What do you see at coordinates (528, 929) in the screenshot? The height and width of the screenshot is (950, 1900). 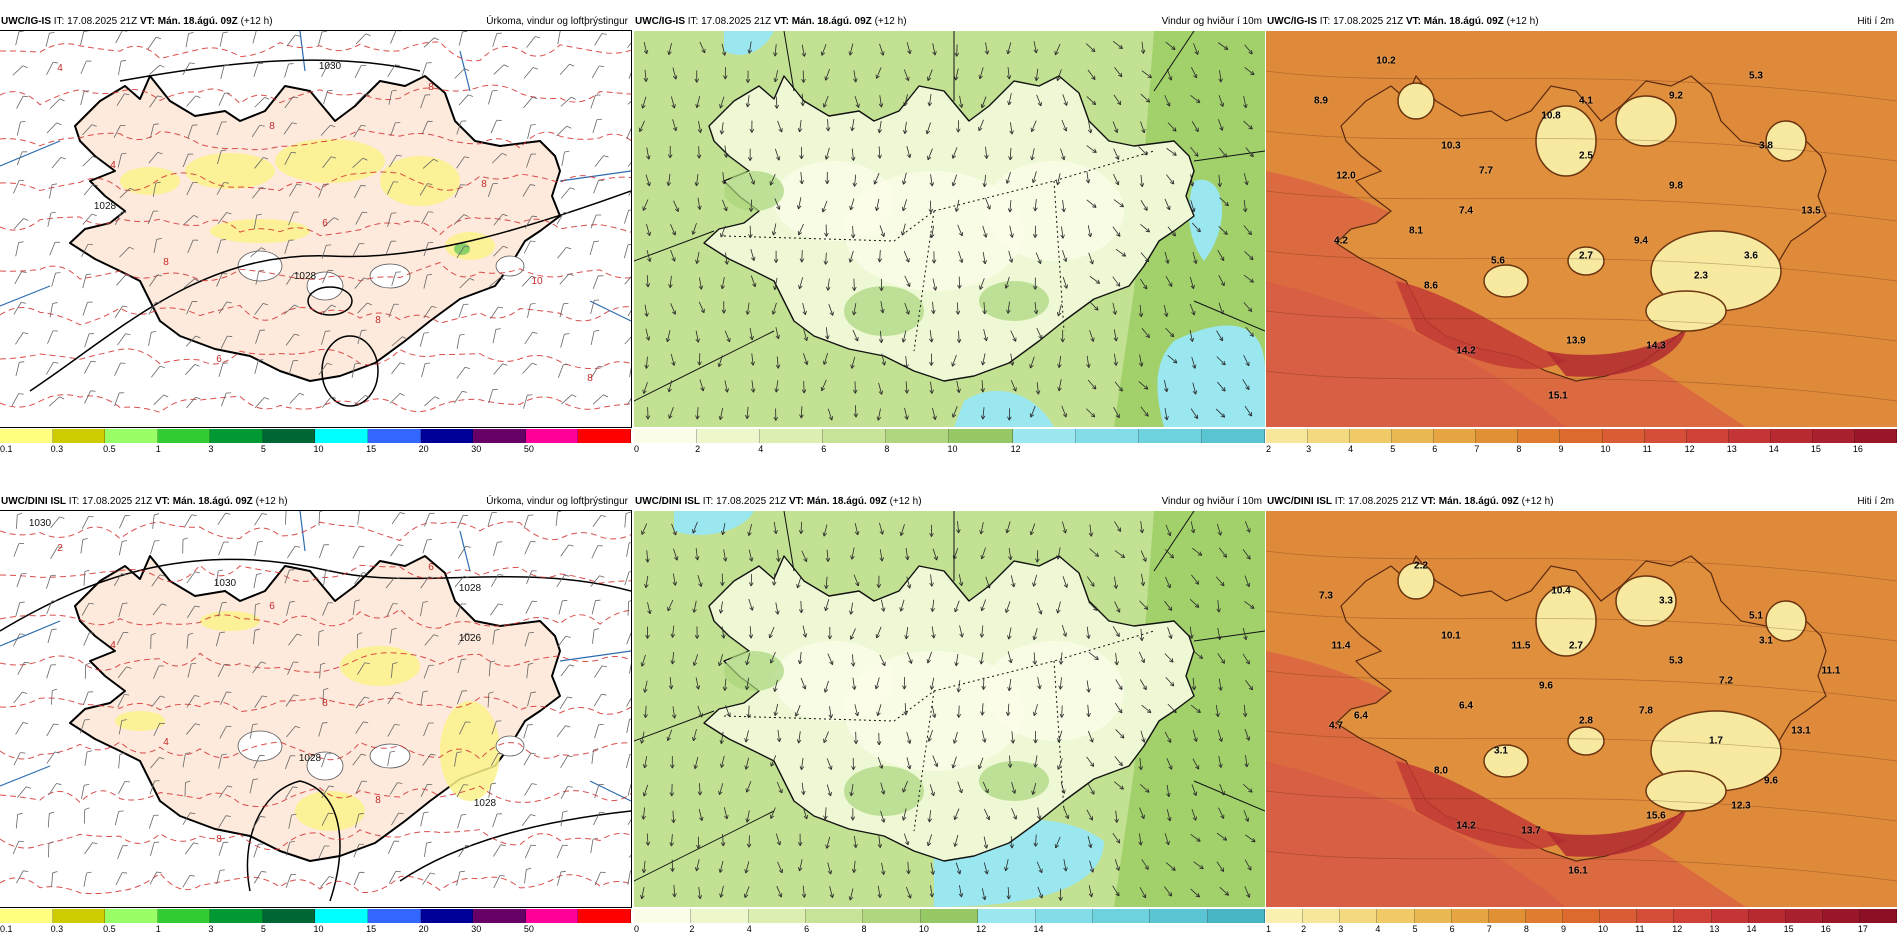 I see `colorbar-tick-label: 50` at bounding box center [528, 929].